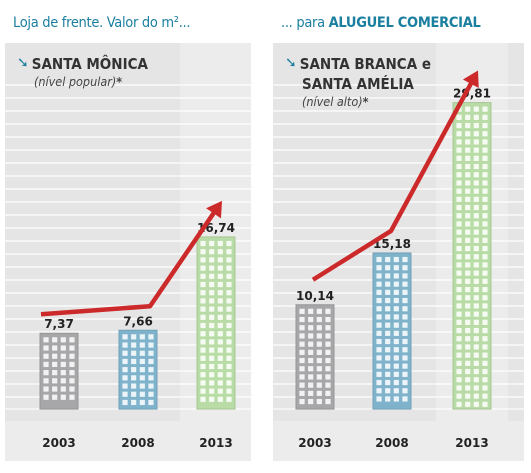 This screenshot has height=473, width=531. Describe the element at coordinates (404, 23) in the screenshot. I see `right-heading-bold: ALUGUEL COMERCIAL` at that location.